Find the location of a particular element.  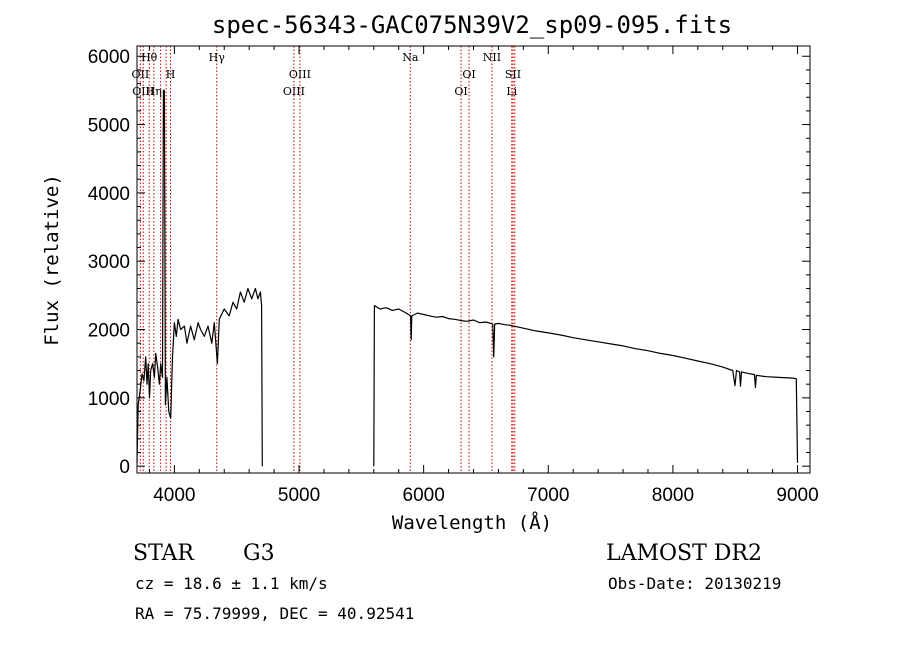

y-tick-label-1: 1000 is located at coordinates (109, 399).